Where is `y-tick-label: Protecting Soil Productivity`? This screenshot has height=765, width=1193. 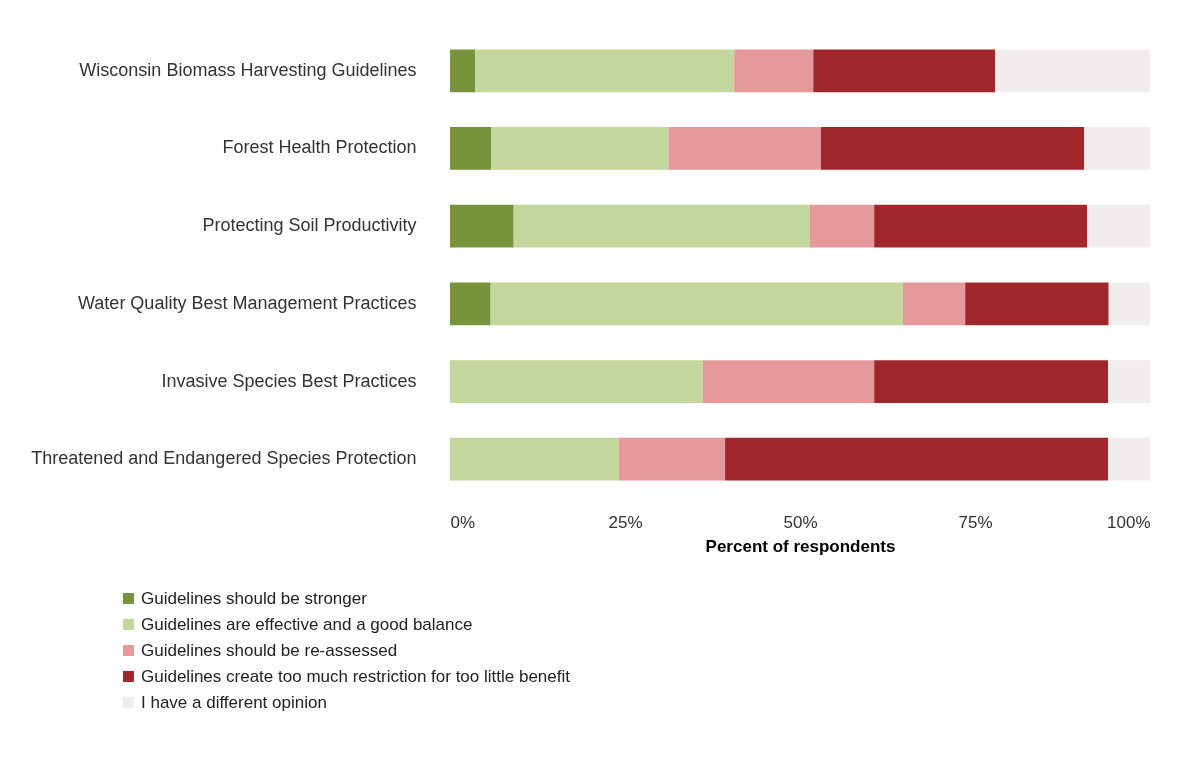
y-tick-label: Protecting Soil Productivity is located at coordinates (309, 225).